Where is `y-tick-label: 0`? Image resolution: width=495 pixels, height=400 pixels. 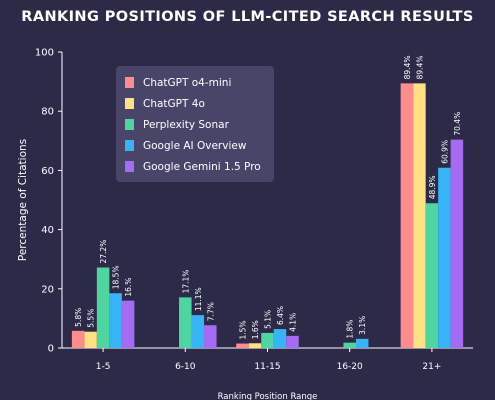
y-tick-label: 0 is located at coordinates (51, 349).